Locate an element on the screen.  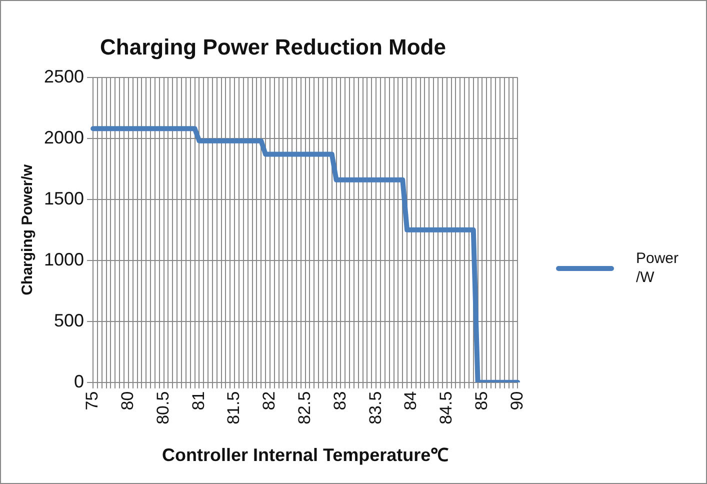
x-tick-label: 82.5 is located at coordinates (304, 407).